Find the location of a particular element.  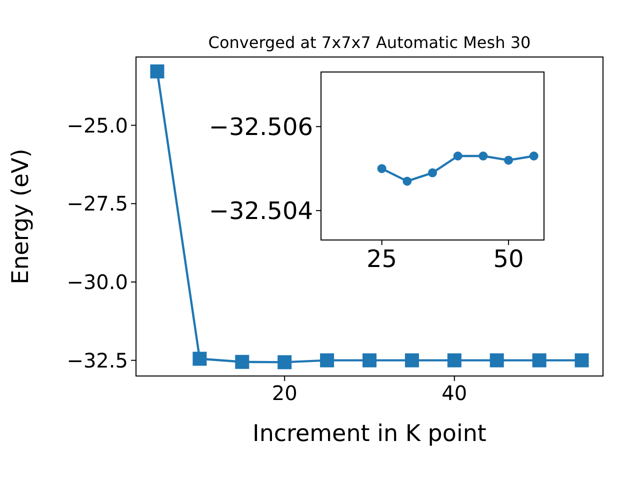

x-tick-label: 20 is located at coordinates (285, 393).